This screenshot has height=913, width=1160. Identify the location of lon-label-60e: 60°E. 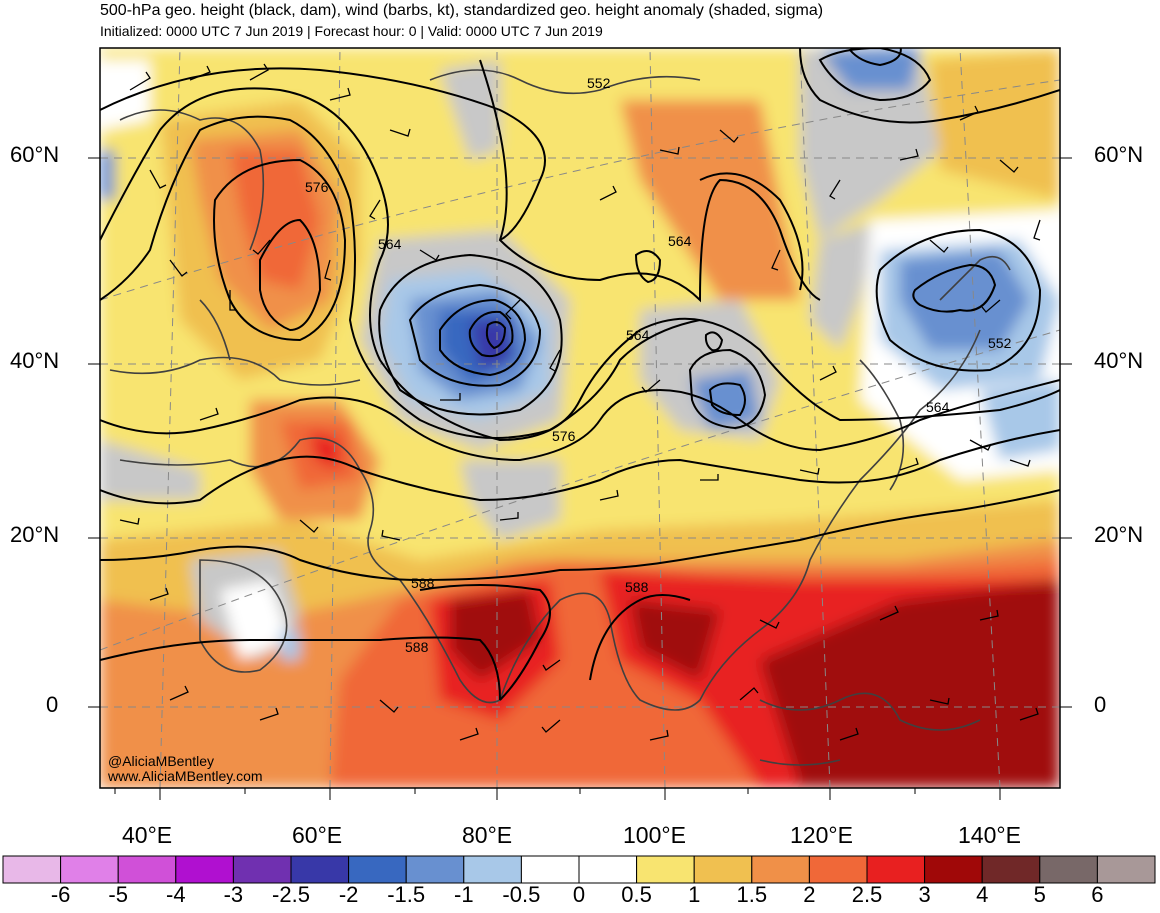
(317, 835).